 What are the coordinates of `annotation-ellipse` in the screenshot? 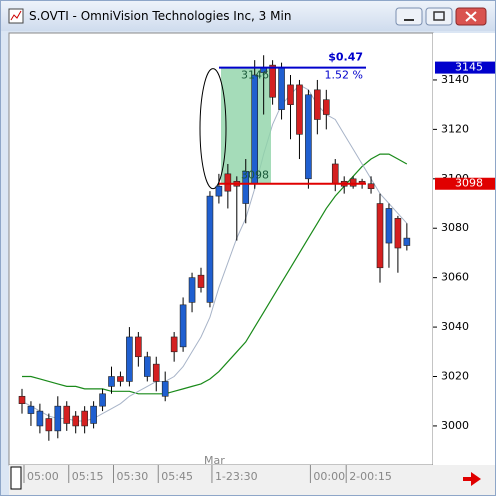 It's located at (213, 129).